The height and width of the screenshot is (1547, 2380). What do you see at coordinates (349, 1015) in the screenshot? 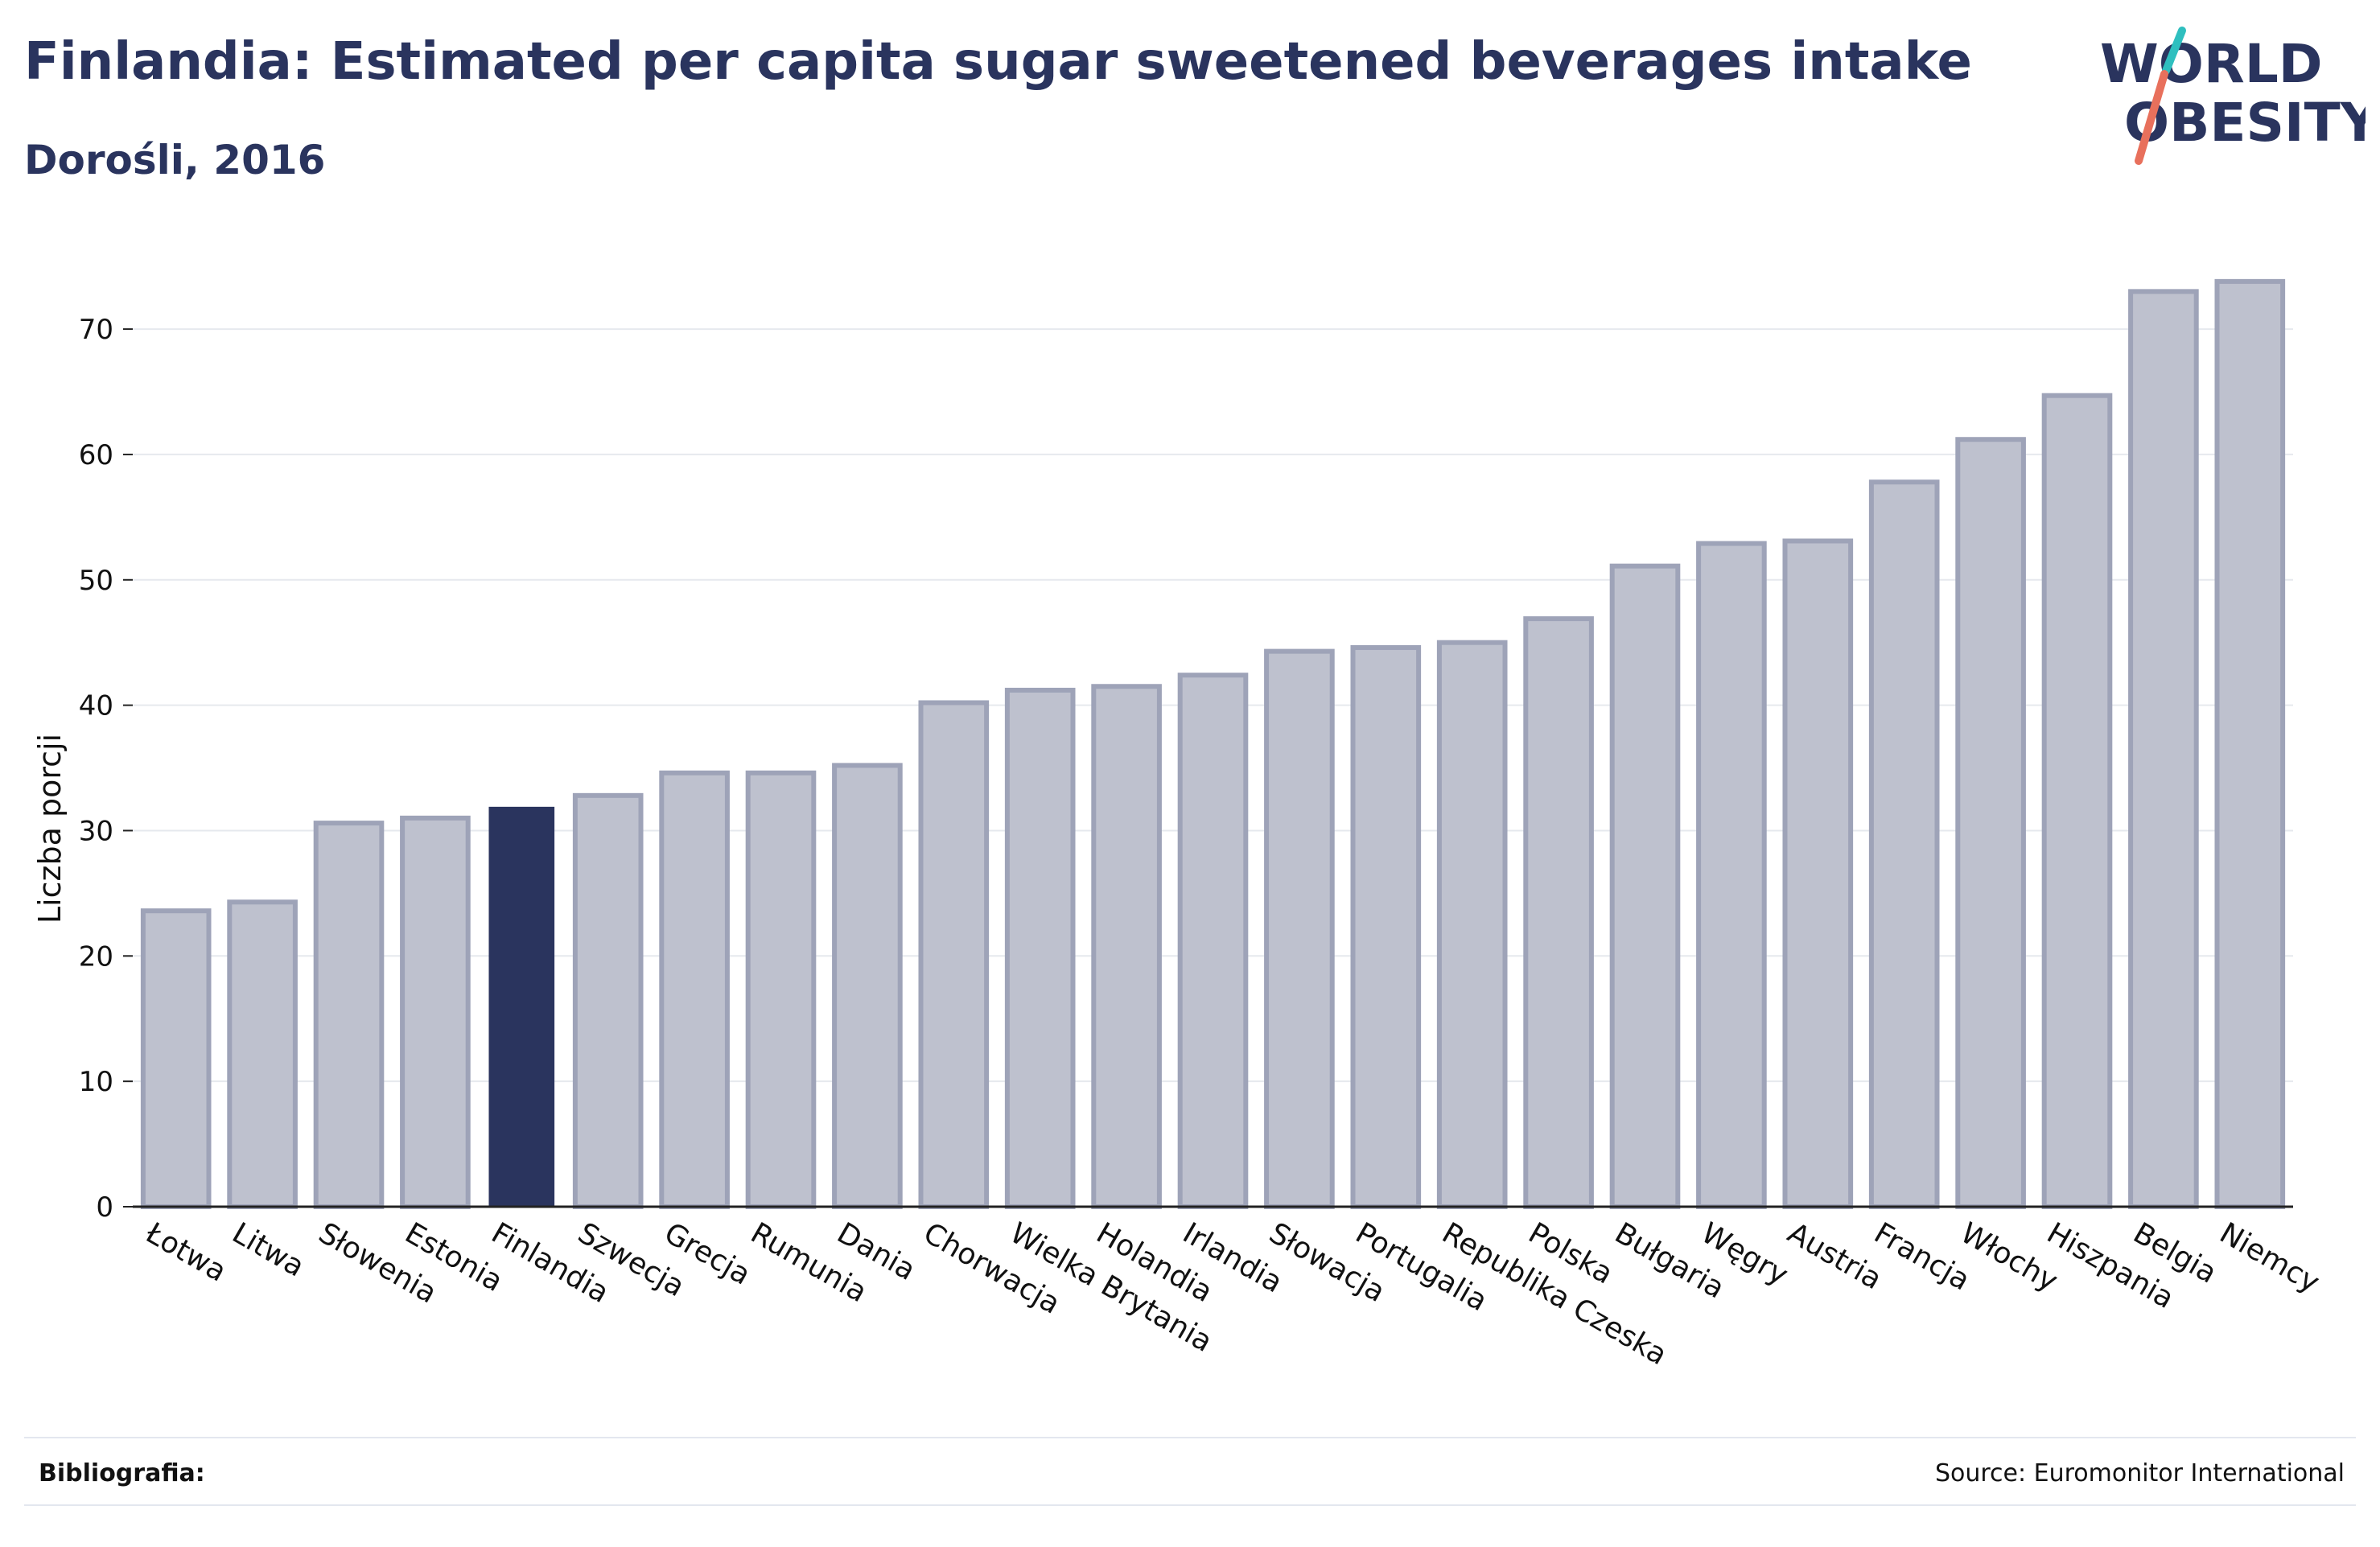
I see `bar-słowenia` at bounding box center [349, 1015].